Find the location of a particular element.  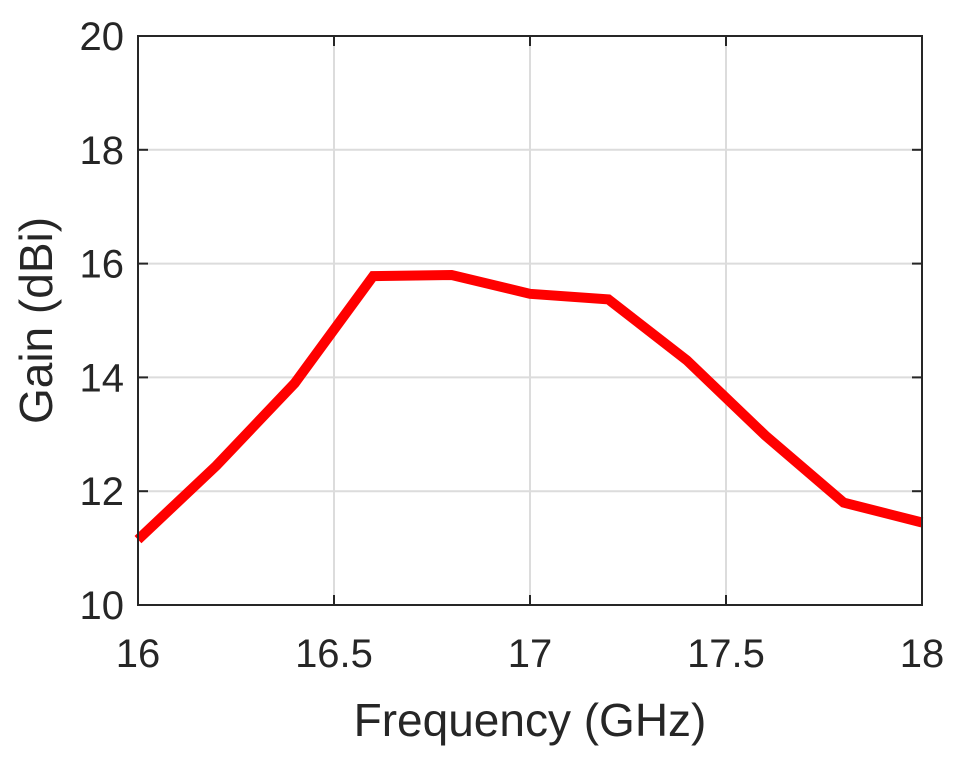

y-tick-labels: 10 12 14 16 18 20 is located at coordinates (102, 321).